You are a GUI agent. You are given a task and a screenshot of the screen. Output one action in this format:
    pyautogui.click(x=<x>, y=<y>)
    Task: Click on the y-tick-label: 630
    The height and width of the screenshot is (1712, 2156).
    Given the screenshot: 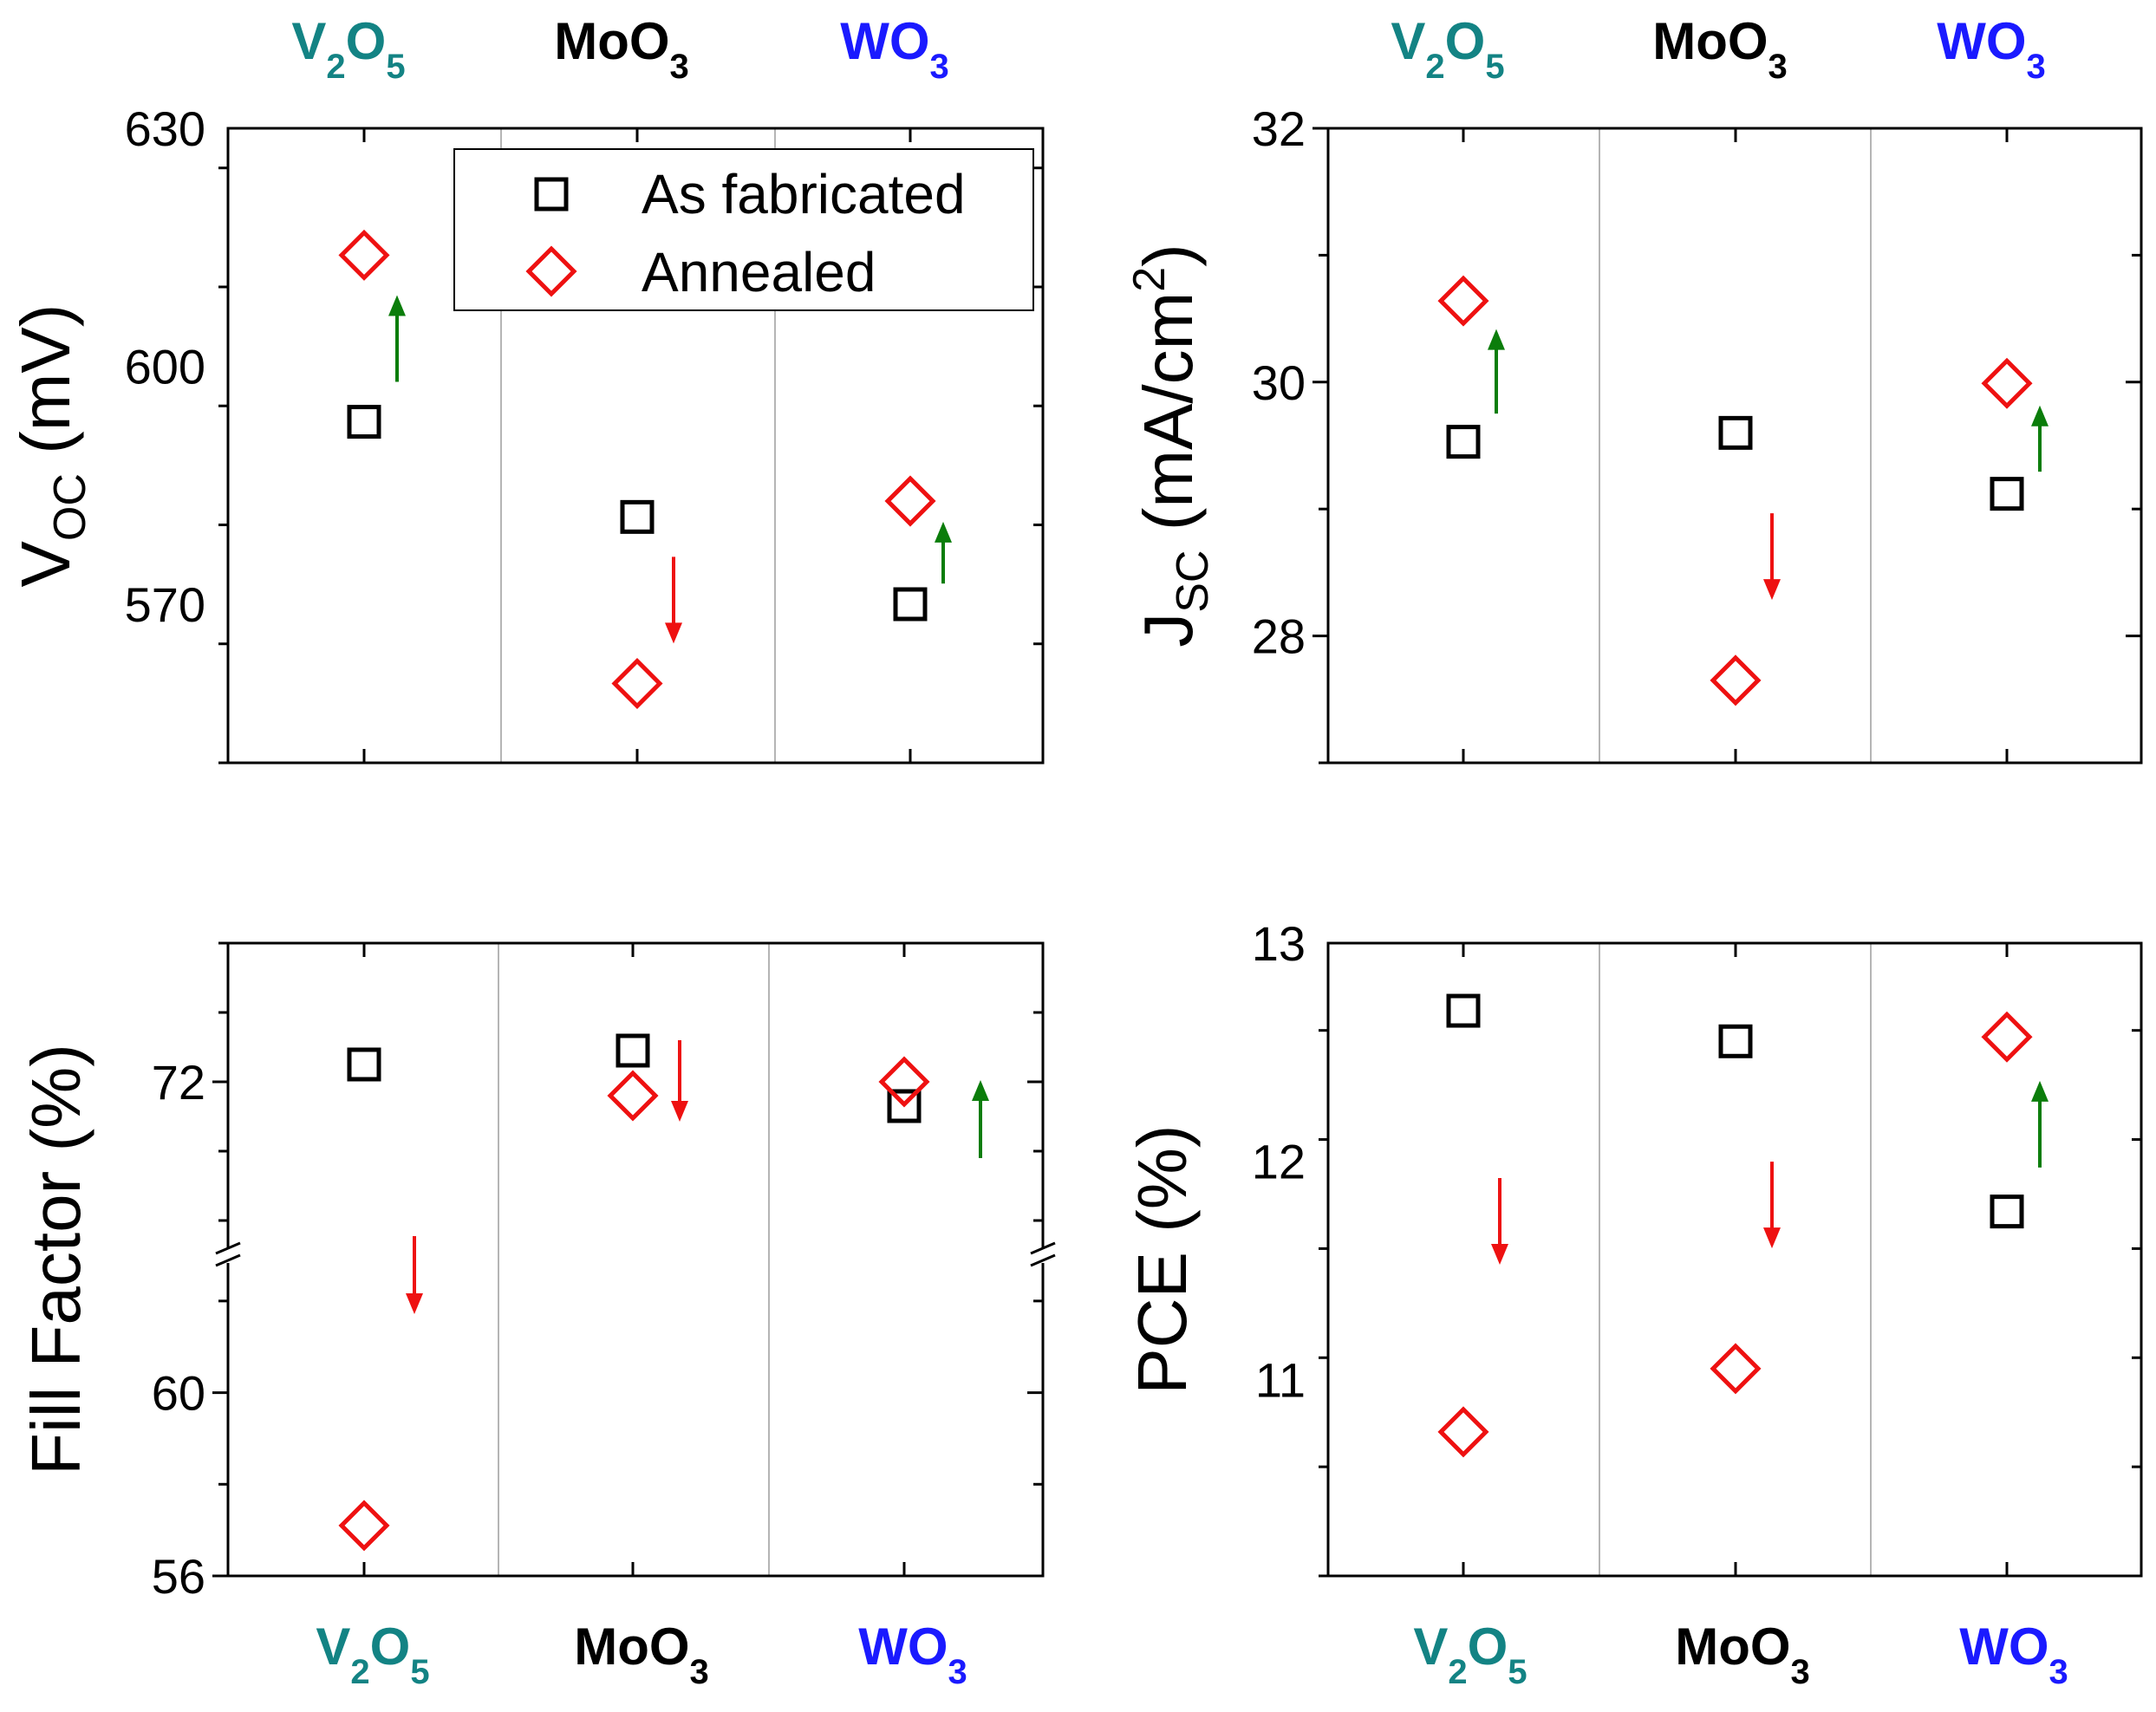 What is the action you would take?
    pyautogui.click(x=165, y=128)
    